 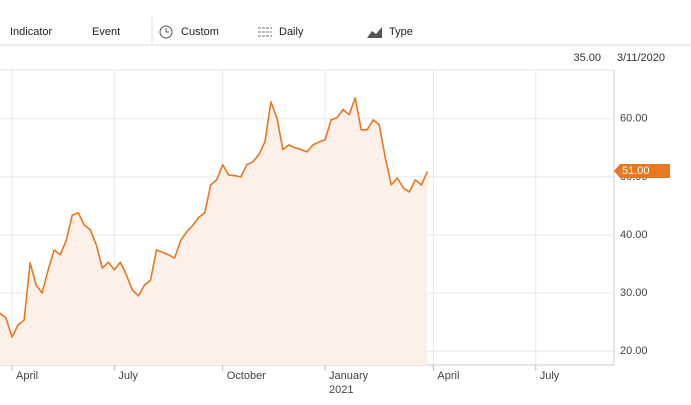 I want to click on year-label: 2021, so click(x=341, y=390).